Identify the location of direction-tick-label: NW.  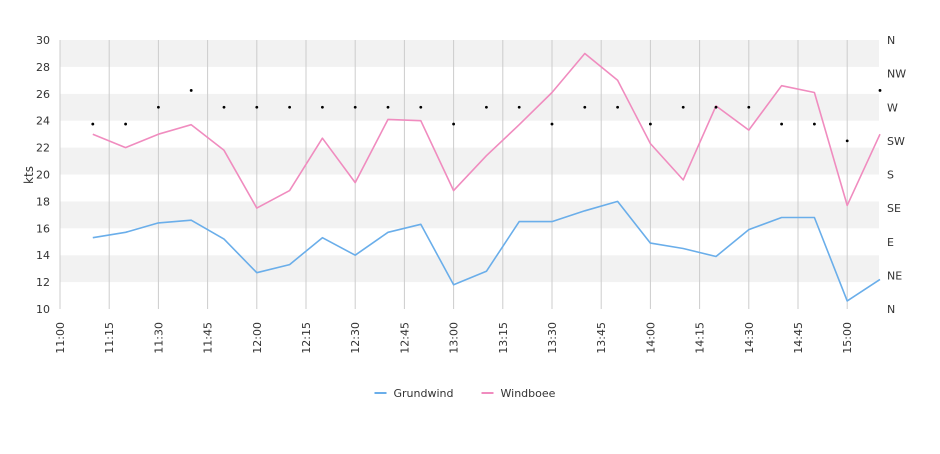
(896, 74).